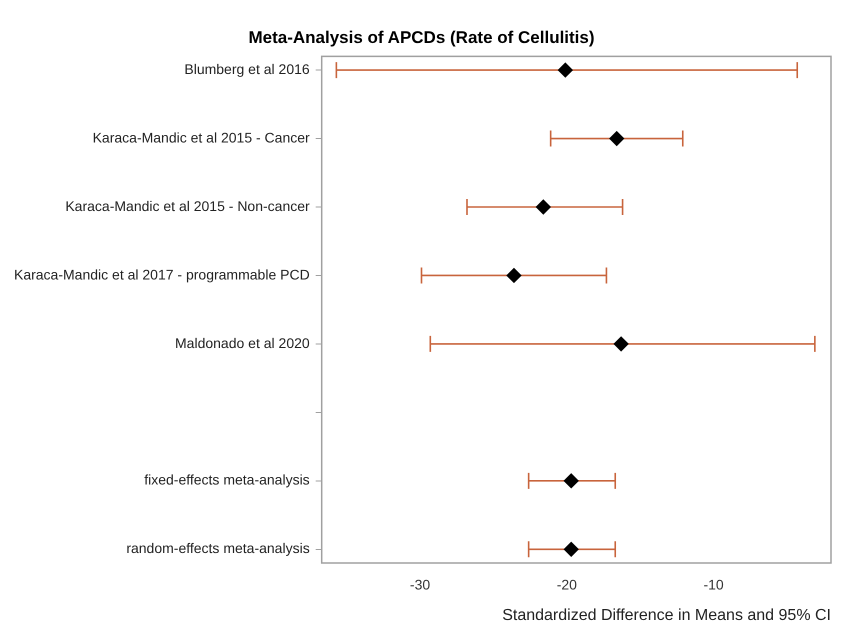 Image resolution: width=847 pixels, height=641 pixels. I want to click on x-tick-label: -30, so click(420, 584).